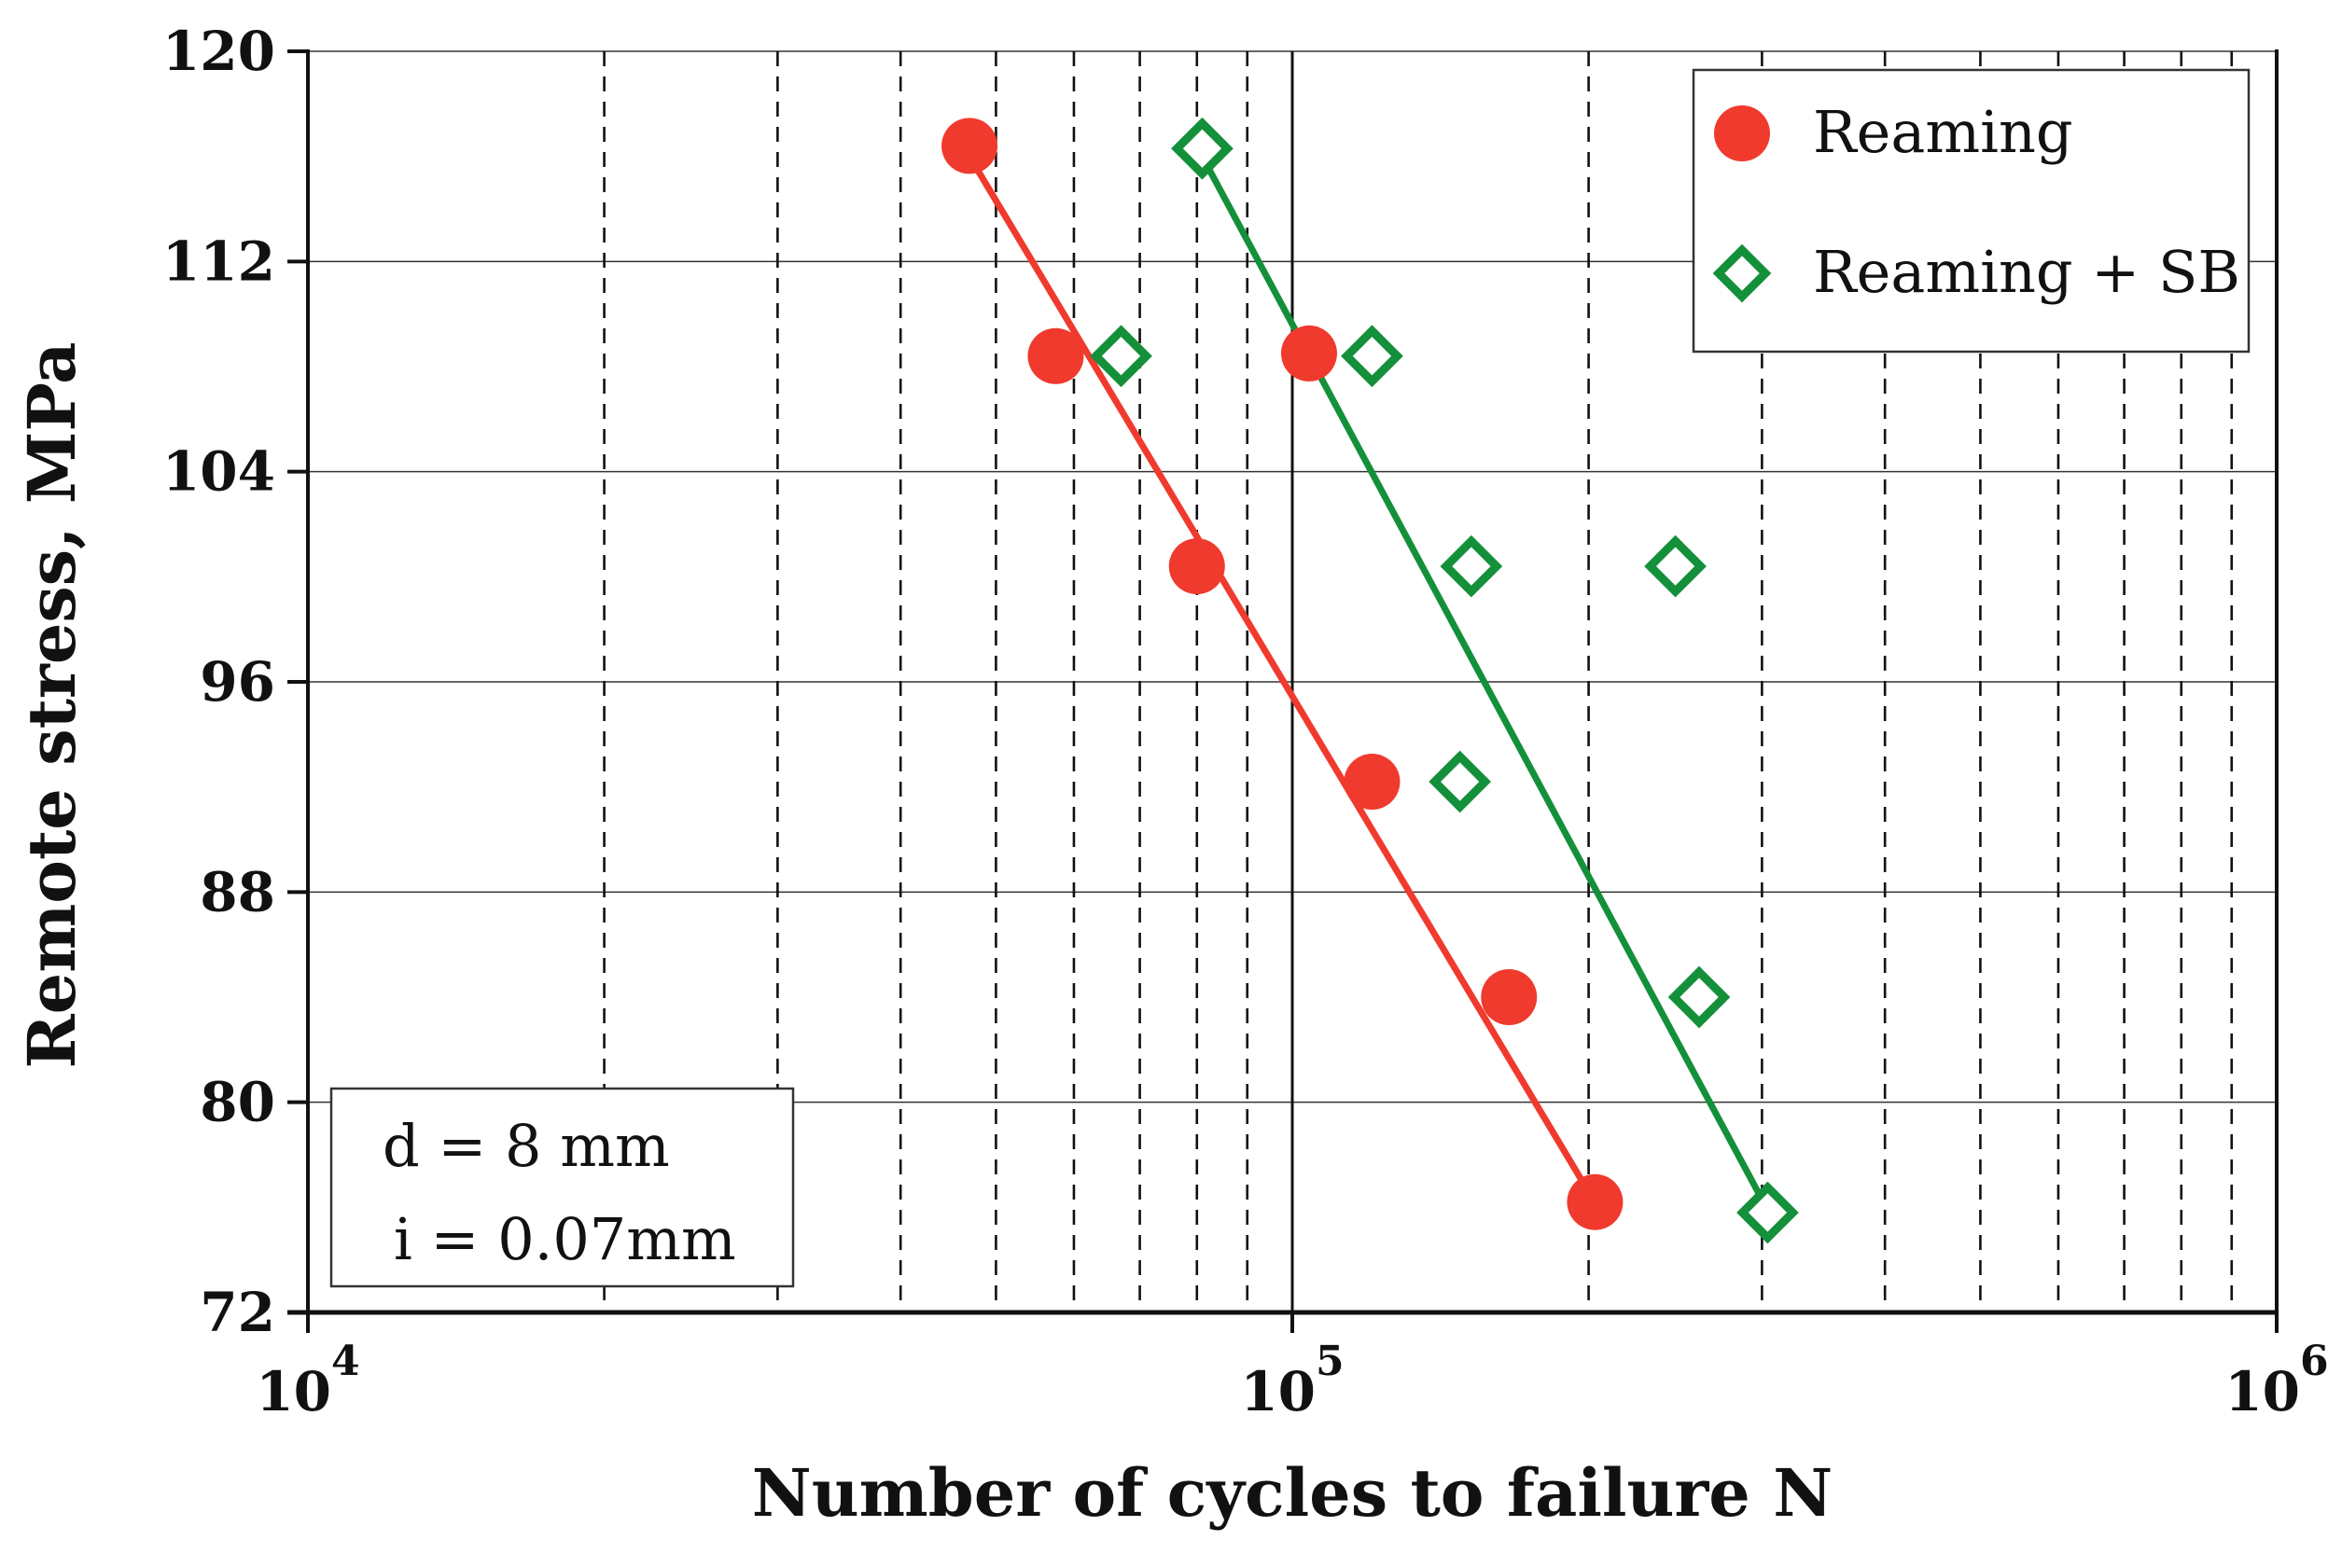  I want to click on parameter-annotation-box: d = 8 mm i = 0.07mm, so click(562, 1187).